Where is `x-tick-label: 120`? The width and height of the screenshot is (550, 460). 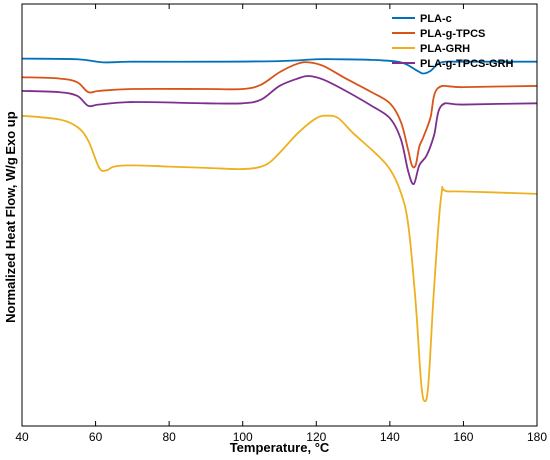
x-tick-label: 120 is located at coordinates (316, 437).